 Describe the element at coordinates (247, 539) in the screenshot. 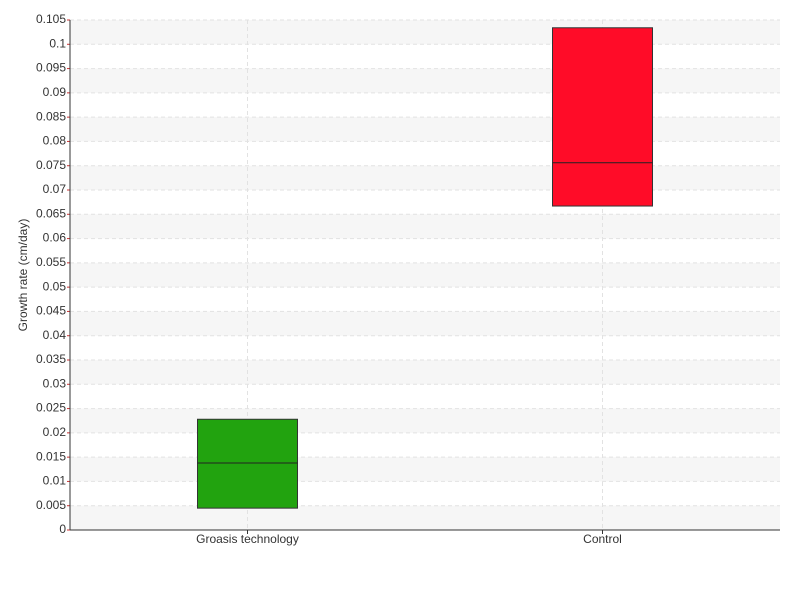

I see `x-tick-label: Groasis technology` at that location.